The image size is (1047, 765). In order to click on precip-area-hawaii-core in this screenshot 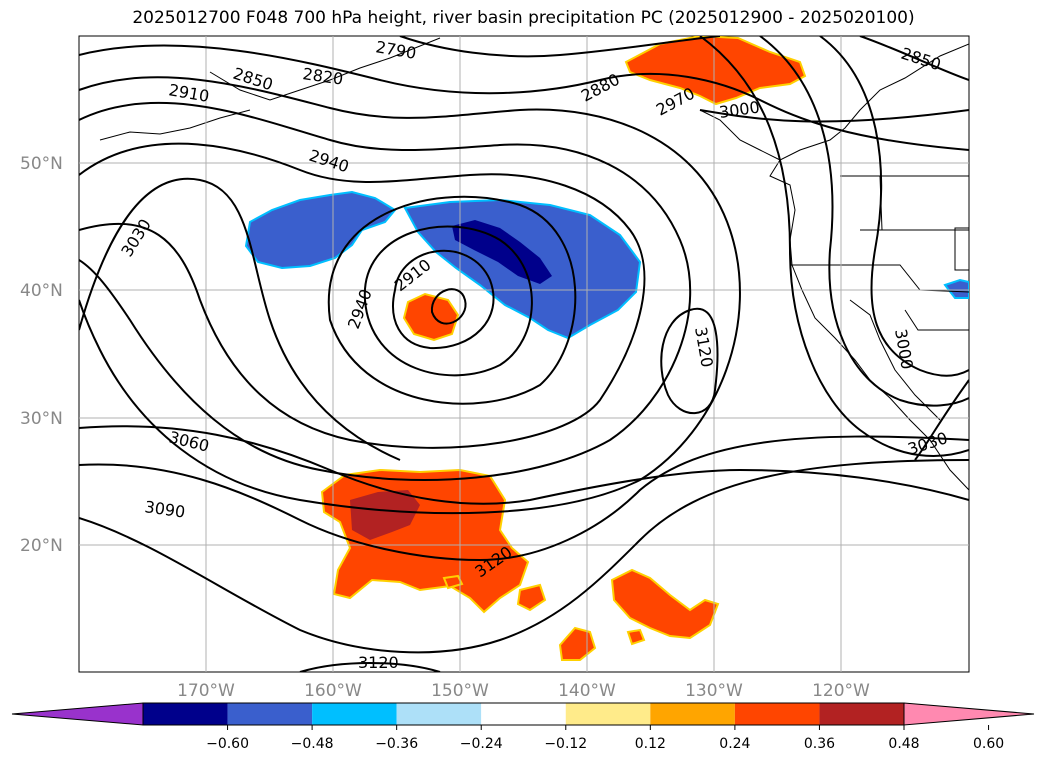, I will do `click(385, 515)`.